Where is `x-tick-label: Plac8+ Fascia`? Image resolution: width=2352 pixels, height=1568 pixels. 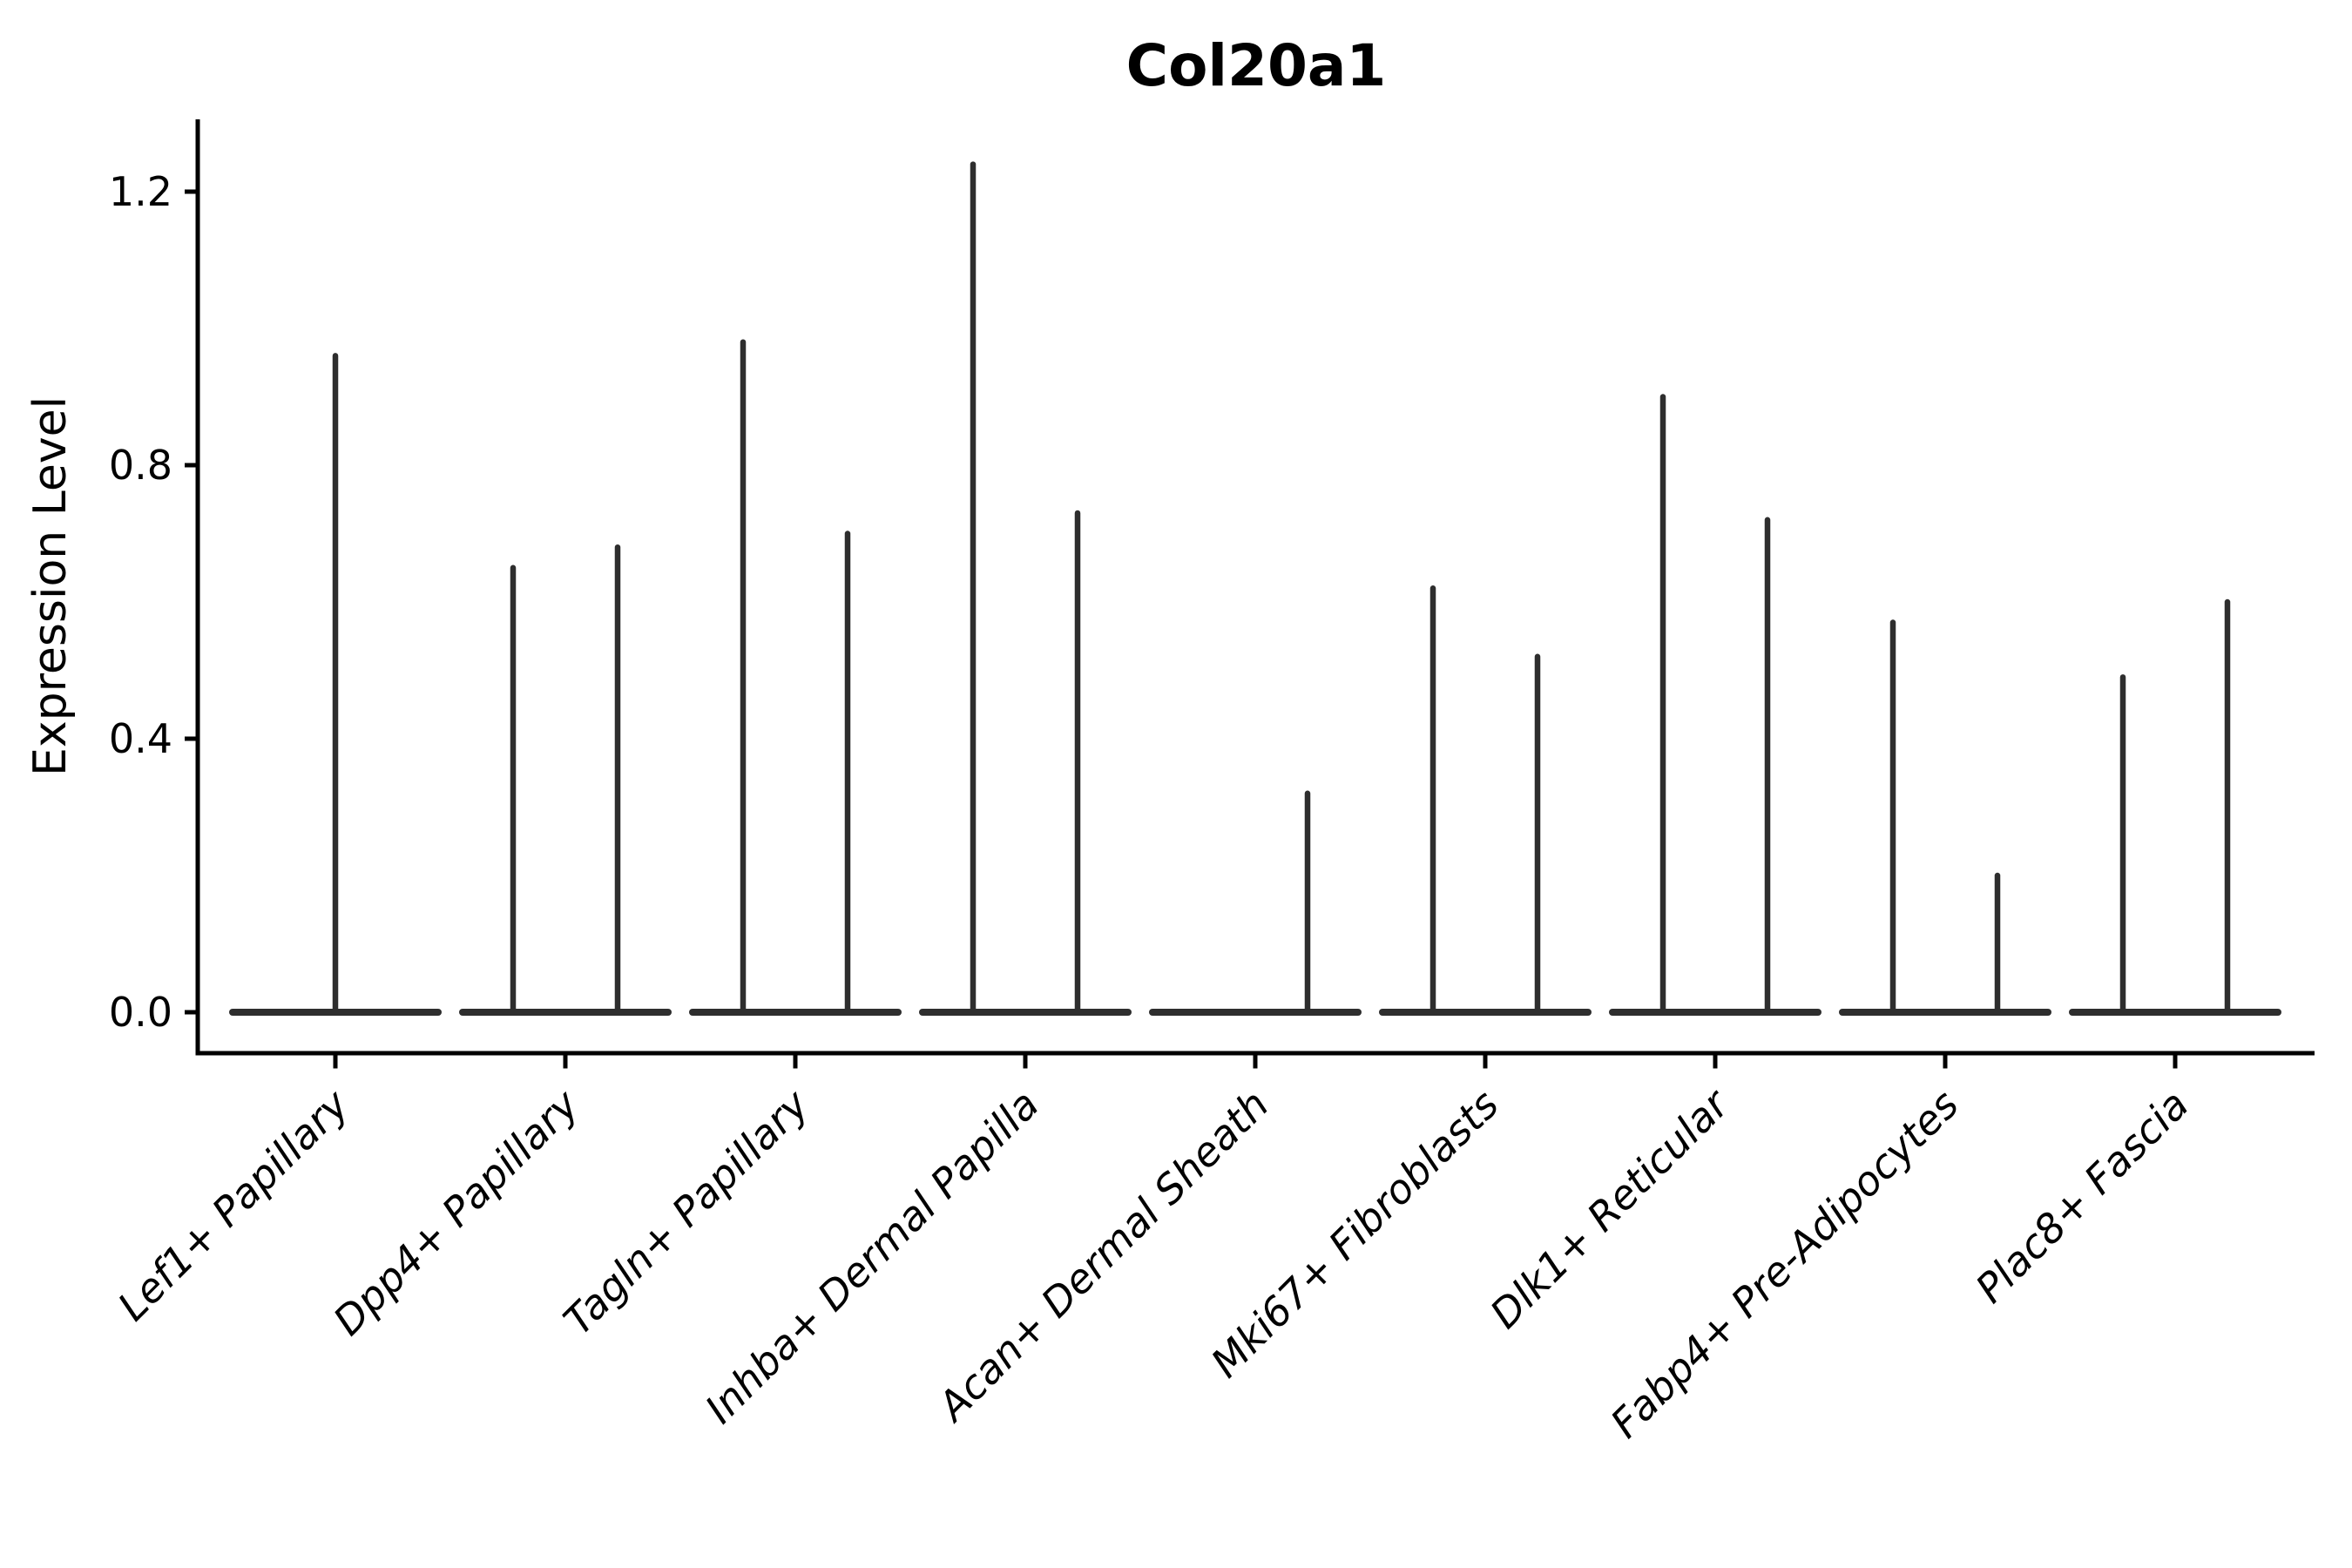
x-tick-label: Plac8+ Fascia is located at coordinates (2081, 1196).